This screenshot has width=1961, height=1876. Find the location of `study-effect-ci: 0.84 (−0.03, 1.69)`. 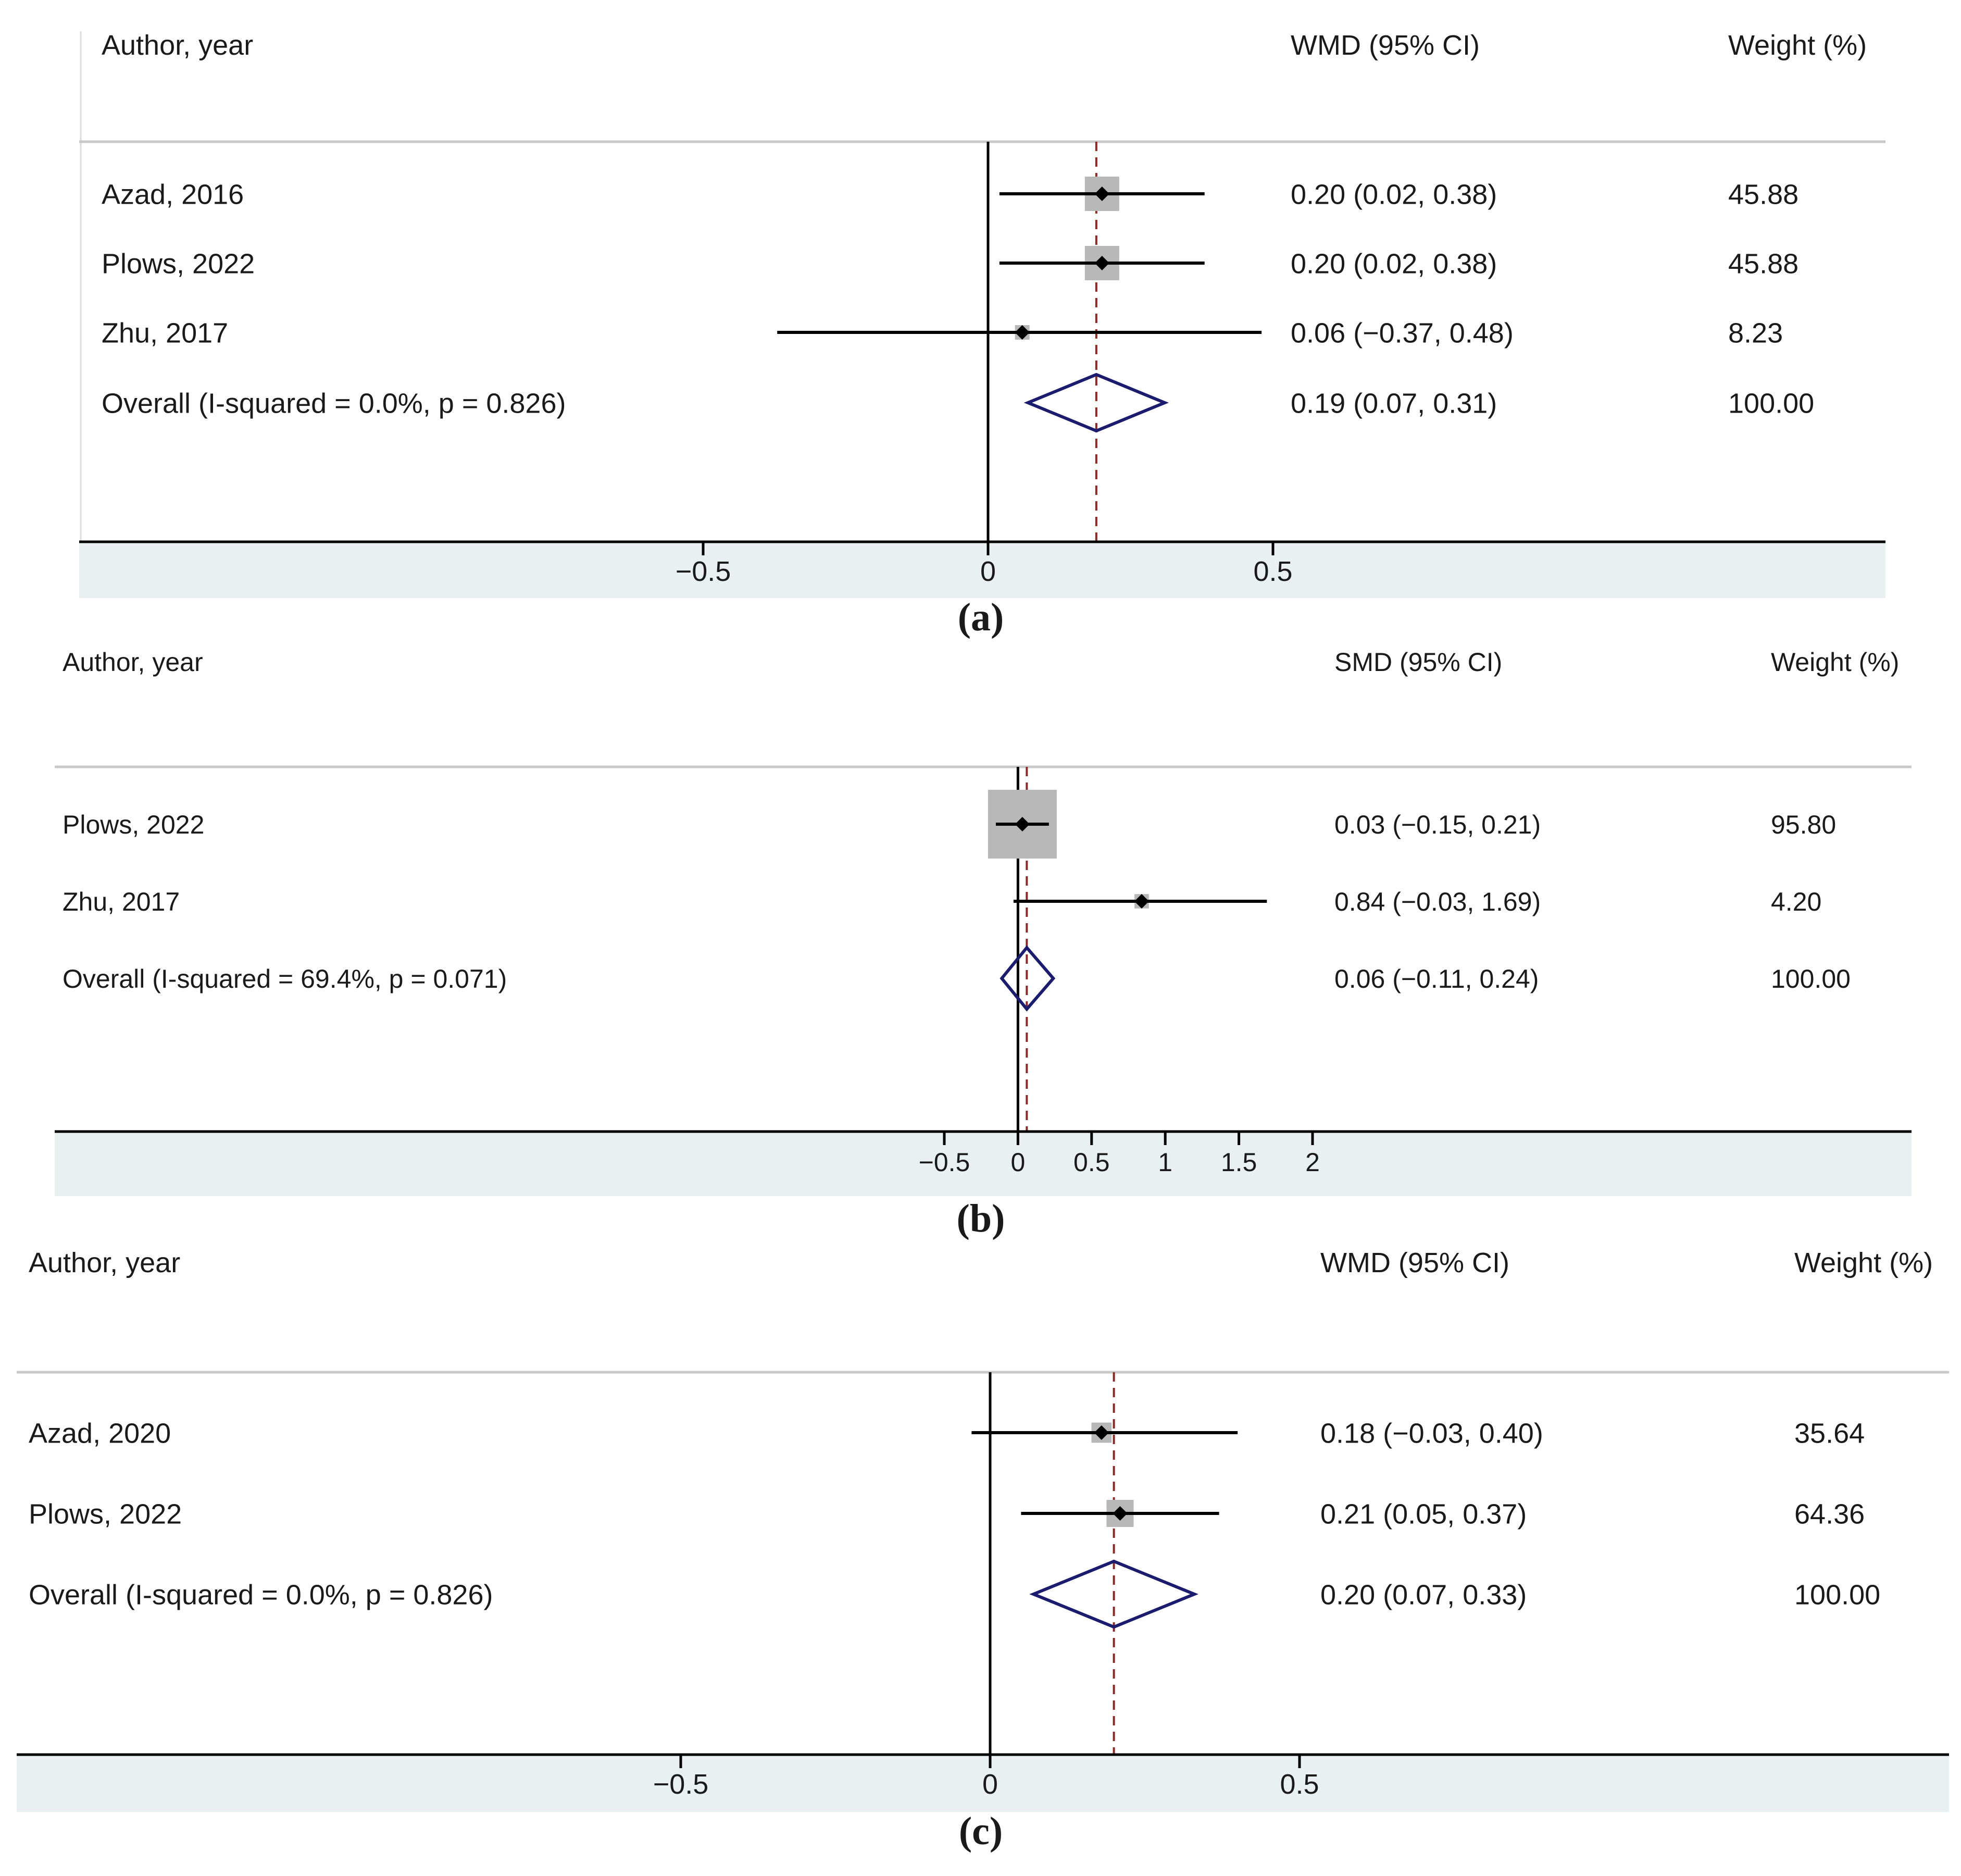

study-effect-ci: 0.84 (−0.03, 1.69) is located at coordinates (1437, 902).